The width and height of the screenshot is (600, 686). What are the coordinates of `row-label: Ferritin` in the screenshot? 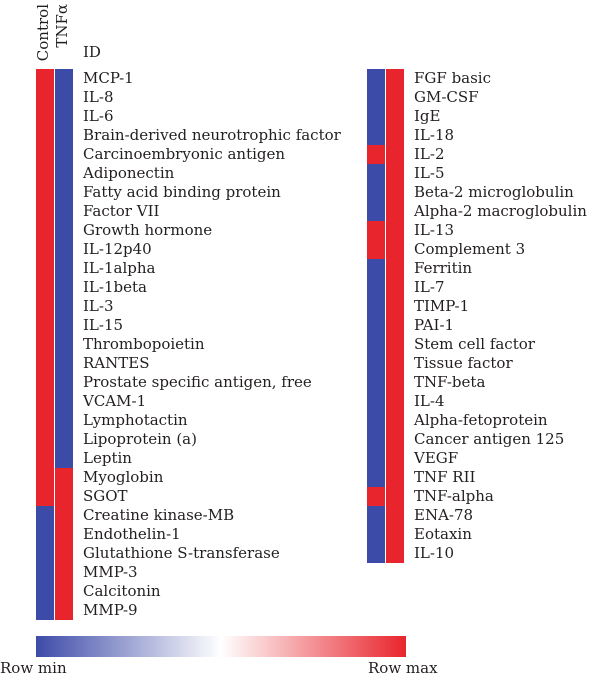 It's located at (443, 268).